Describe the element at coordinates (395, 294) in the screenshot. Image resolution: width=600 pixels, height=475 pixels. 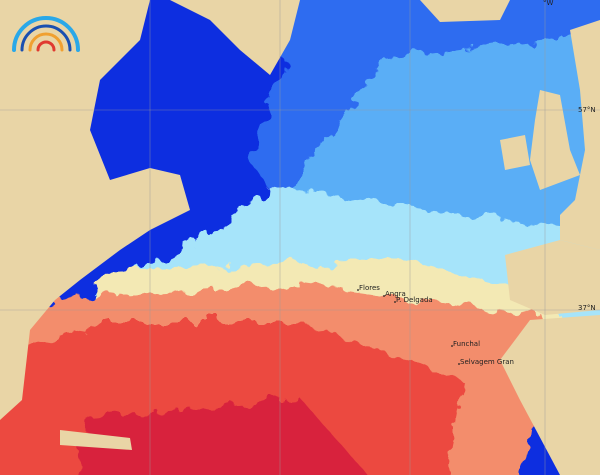
I see `place-label: Angra` at that location.